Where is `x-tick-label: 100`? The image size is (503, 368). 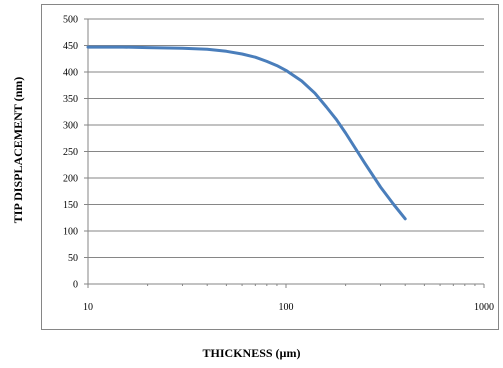 x-tick-label: 100 is located at coordinates (286, 307).